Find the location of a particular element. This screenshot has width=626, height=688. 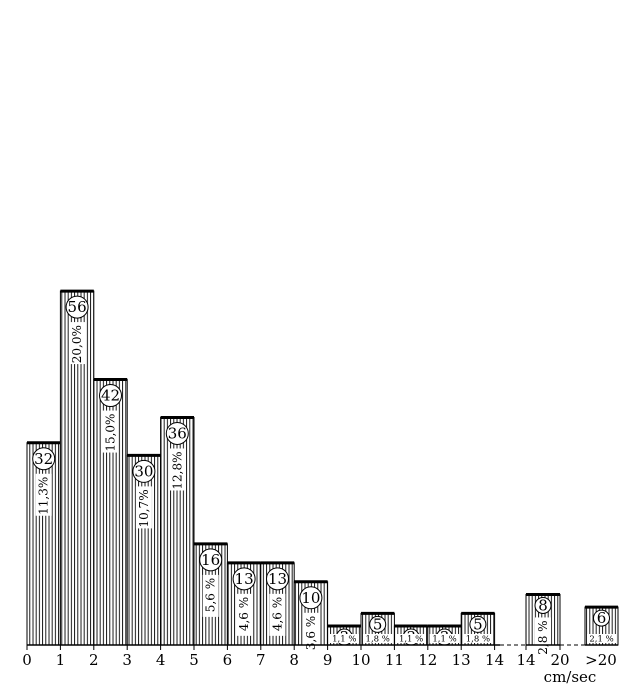

percent-label: 10,7% is located at coordinates (144, 508).